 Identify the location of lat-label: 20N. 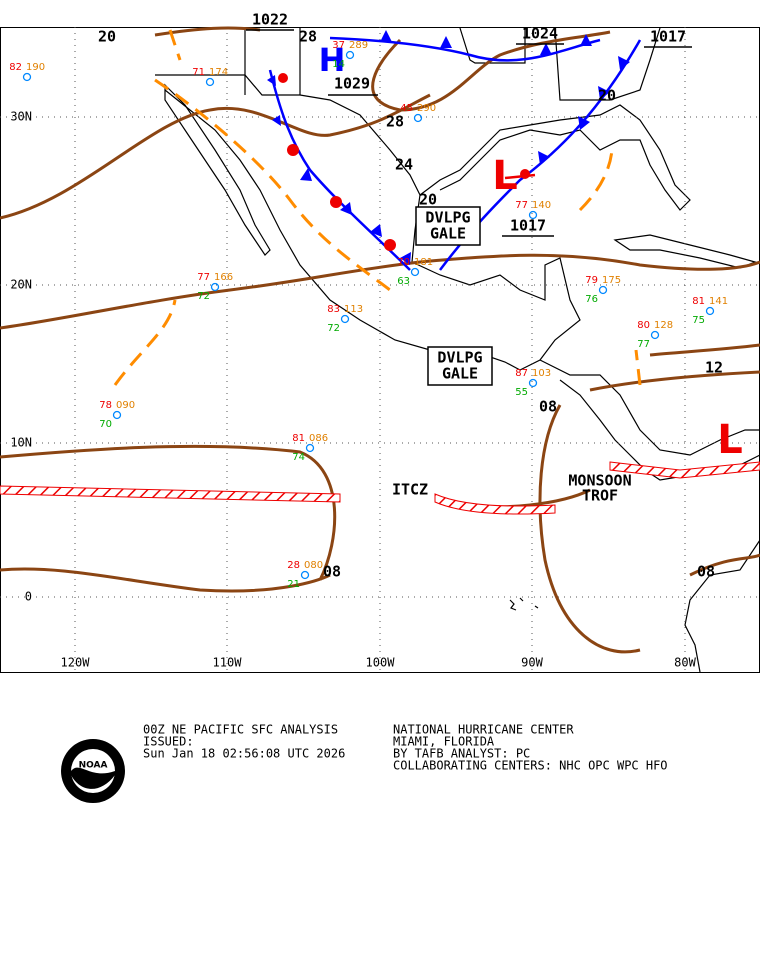
(21, 285).